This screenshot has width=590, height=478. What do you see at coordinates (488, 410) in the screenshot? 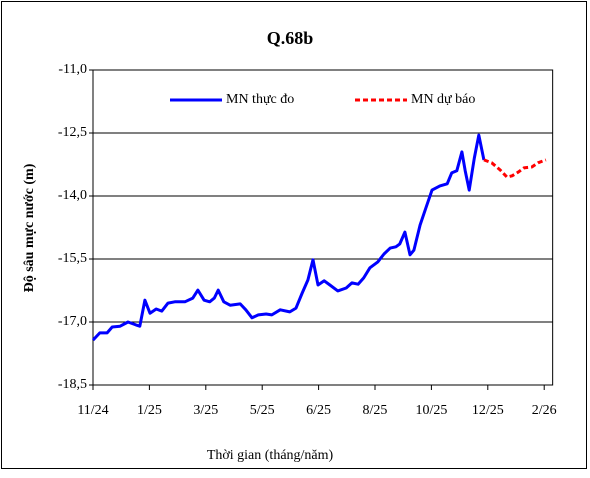
I see `x-tick-label: 12/25` at bounding box center [488, 410].